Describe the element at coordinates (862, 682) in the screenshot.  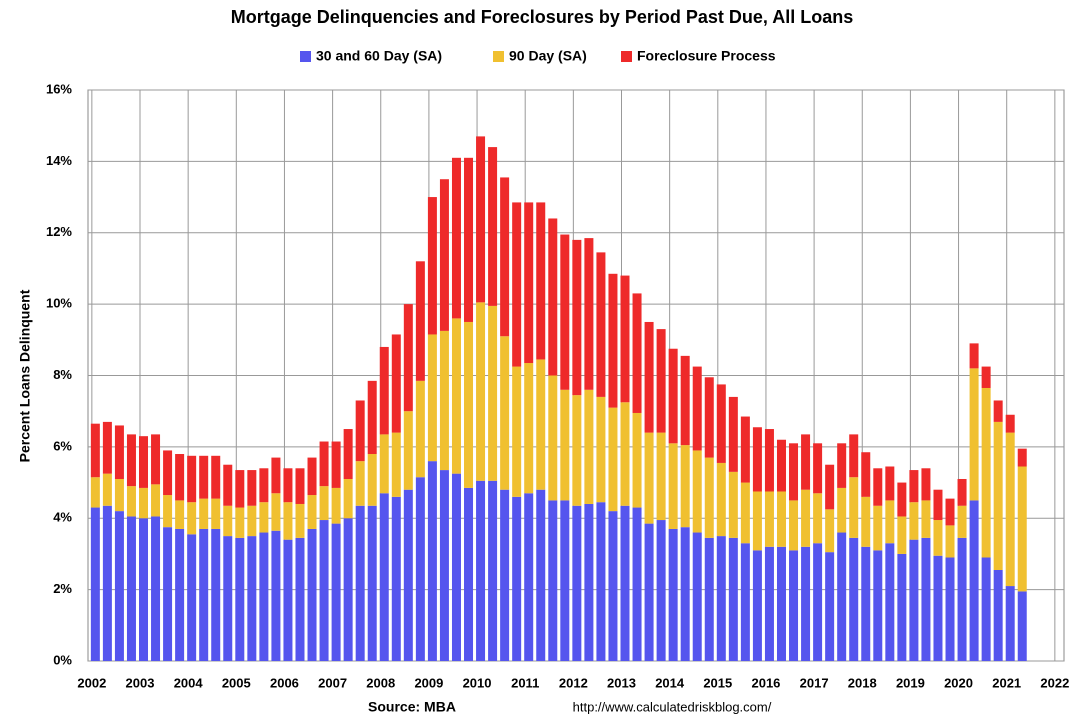
I see `x-tick-label: 2018` at that location.